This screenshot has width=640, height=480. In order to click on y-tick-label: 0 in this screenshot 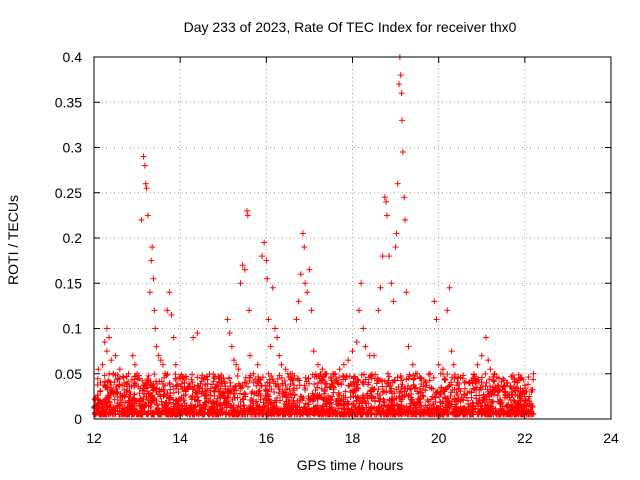, I will do `click(78, 419)`.